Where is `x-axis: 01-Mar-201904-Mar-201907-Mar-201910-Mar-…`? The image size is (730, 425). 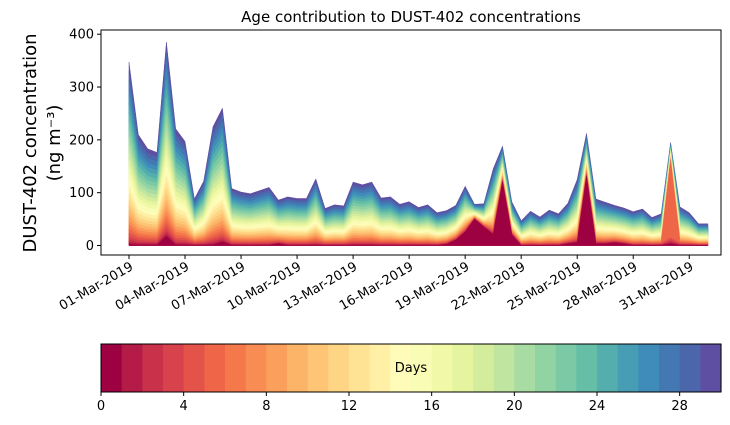
x-axis: 01-Mar-201904-Mar-201907-Mar-201910-Mar-… is located at coordinates (376, 284).